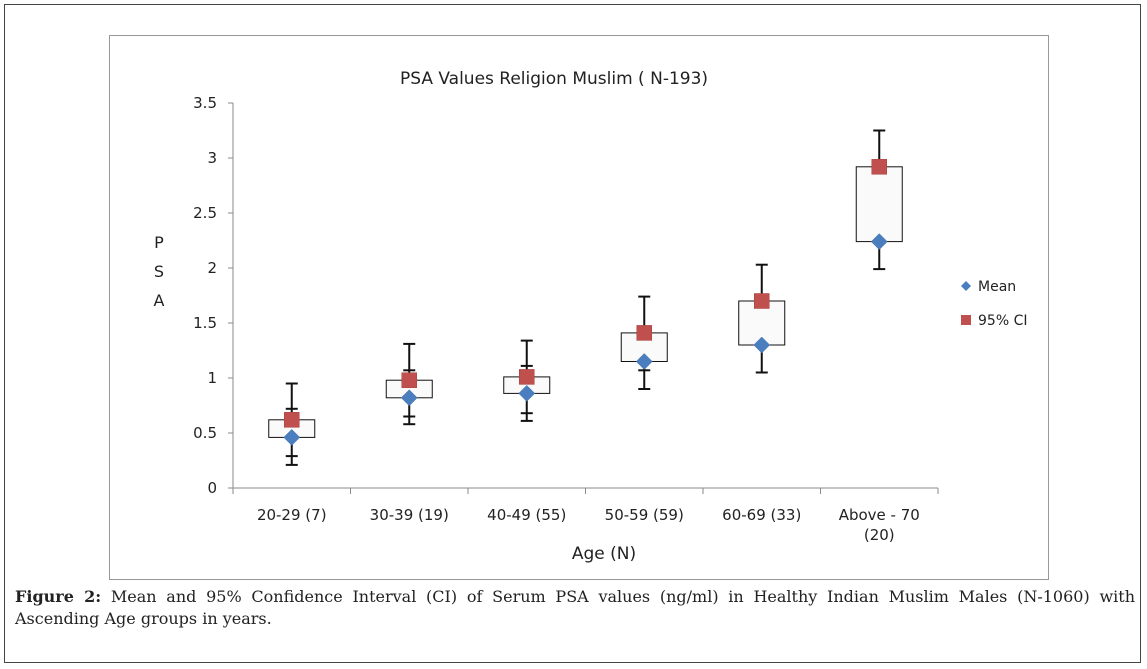 The width and height of the screenshot is (1147, 669). What do you see at coordinates (58, 596) in the screenshot?
I see `caption-label: Figure 2:` at bounding box center [58, 596].